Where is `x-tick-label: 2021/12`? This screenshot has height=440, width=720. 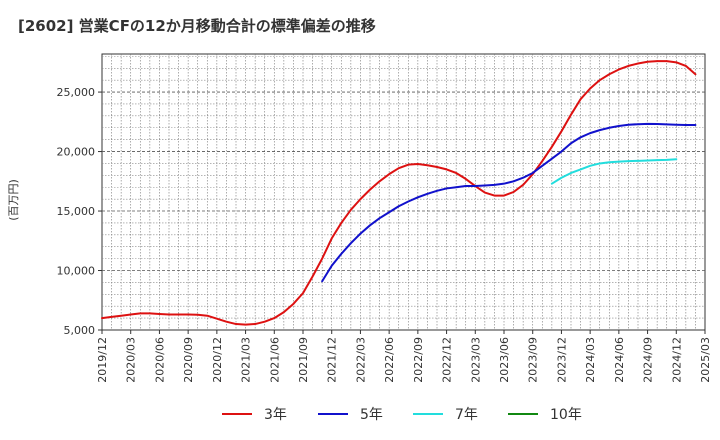
x-tick-label: 2021/12 is located at coordinates (332, 360).